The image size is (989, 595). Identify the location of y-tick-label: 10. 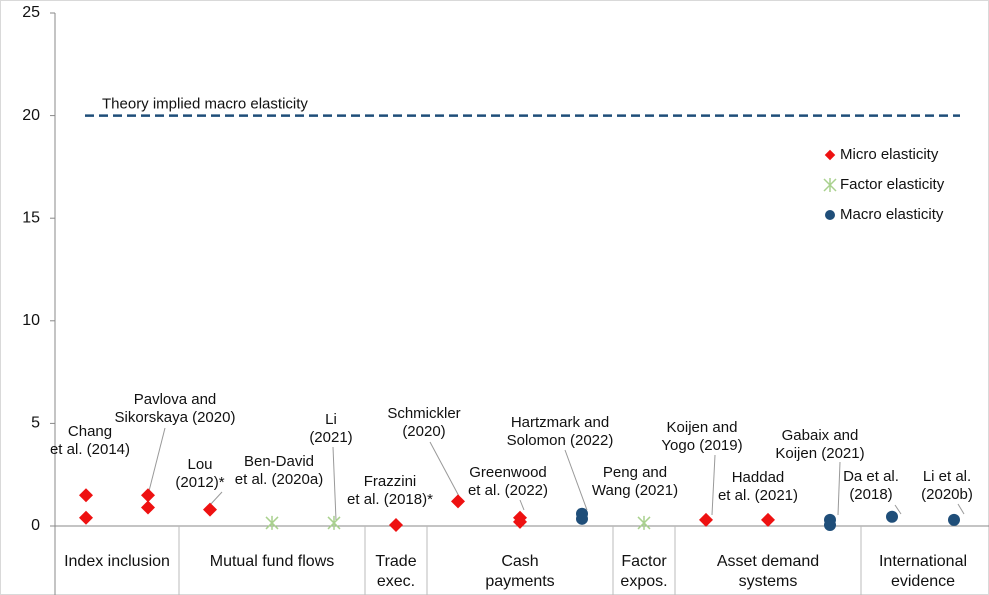
(31, 320).